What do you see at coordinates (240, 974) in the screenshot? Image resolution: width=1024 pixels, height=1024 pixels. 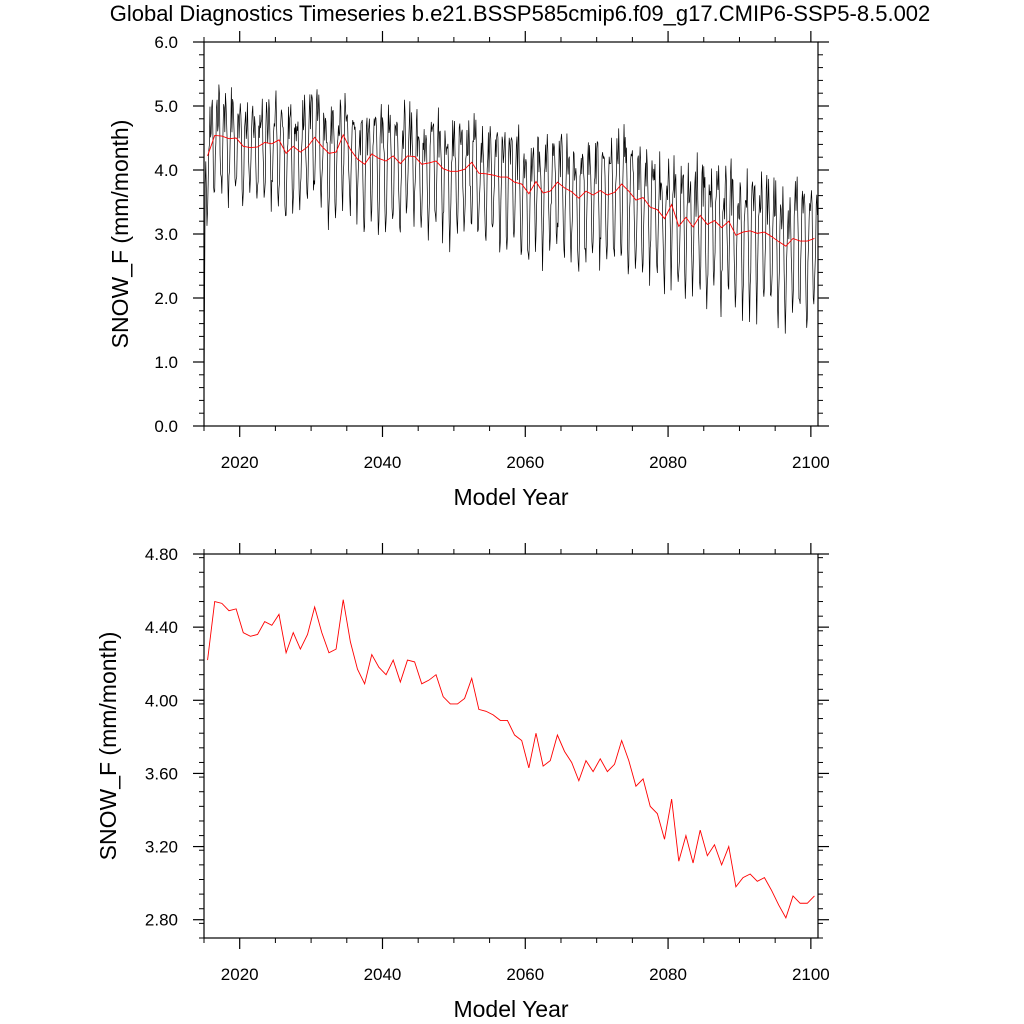 I see `bottom-x-tick-label: 2020` at bounding box center [240, 974].